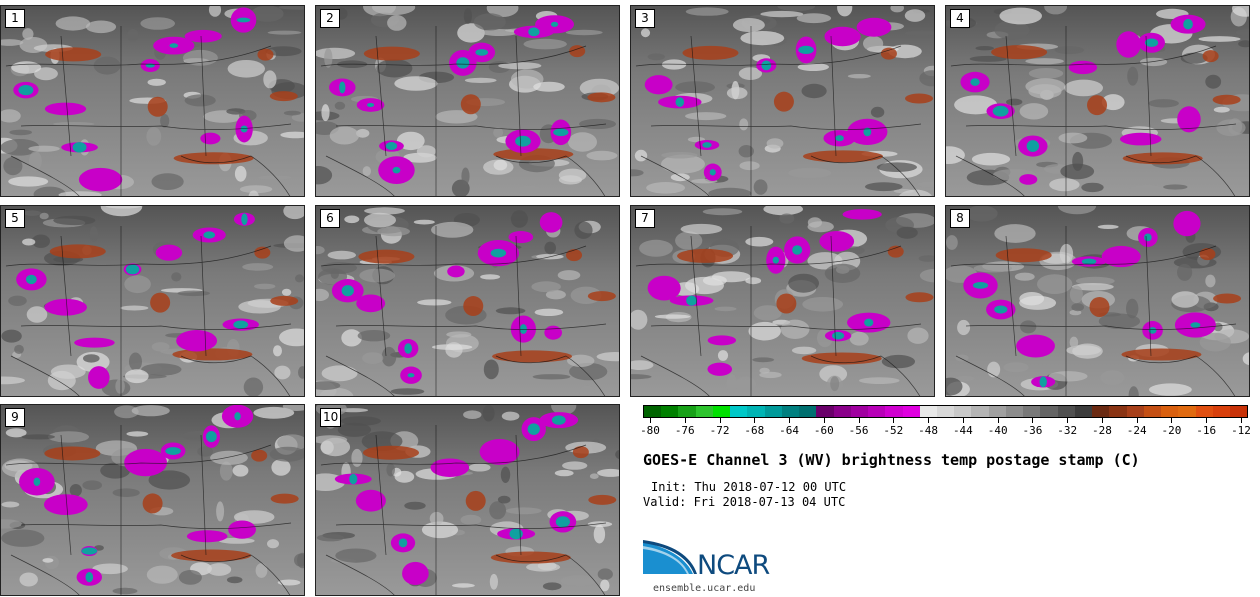 The image size is (1260, 597). What do you see at coordinates (645, 218) in the screenshot?
I see `panel-number: 7` at bounding box center [645, 218].